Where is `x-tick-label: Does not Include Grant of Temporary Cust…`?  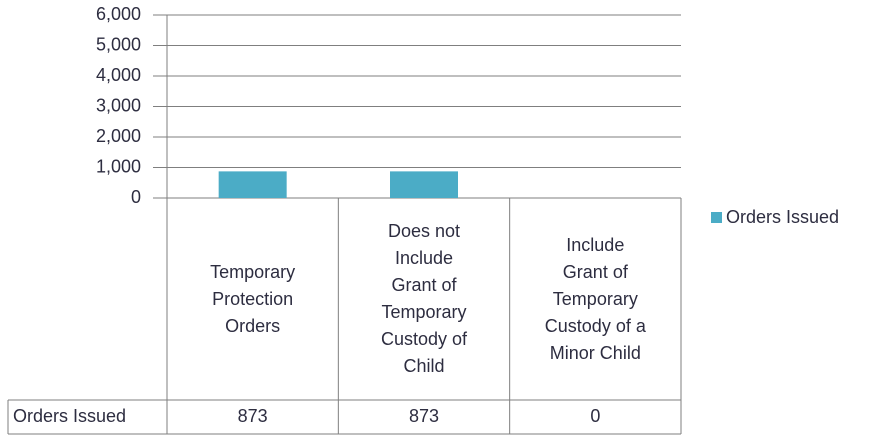 x-tick-label: Does not Include Grant of Temporary Cust… is located at coordinates (423, 299).